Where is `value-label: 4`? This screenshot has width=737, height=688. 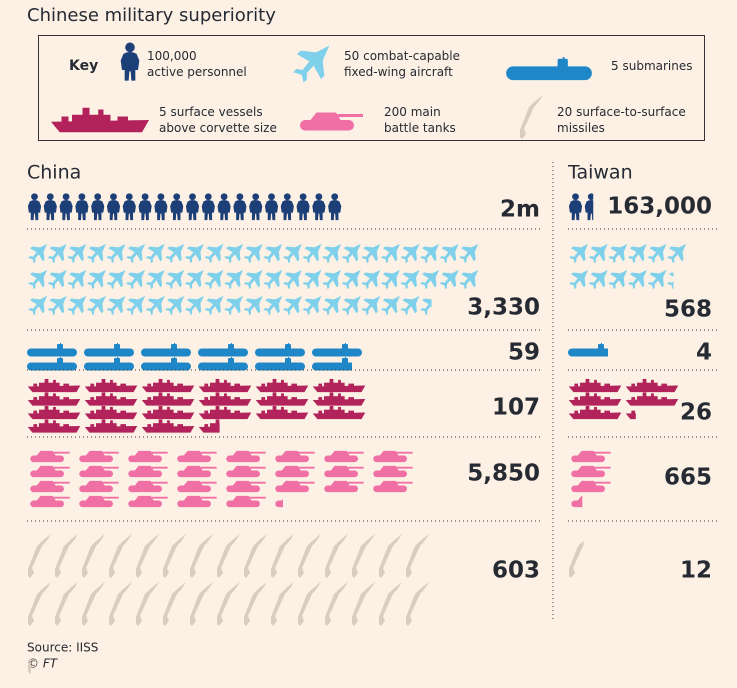 value-label: 4 is located at coordinates (704, 353).